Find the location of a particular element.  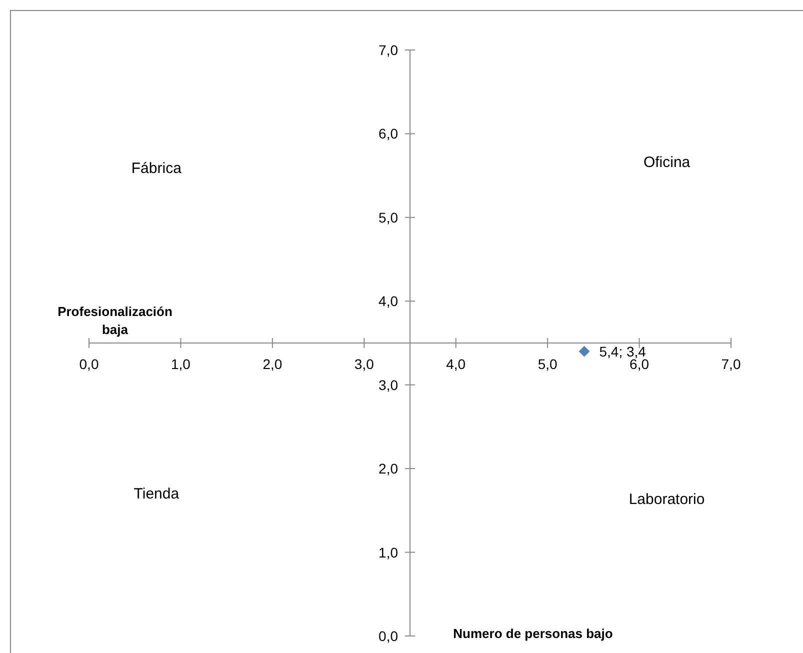

data-label: 5,4; 3,4 is located at coordinates (622, 351).